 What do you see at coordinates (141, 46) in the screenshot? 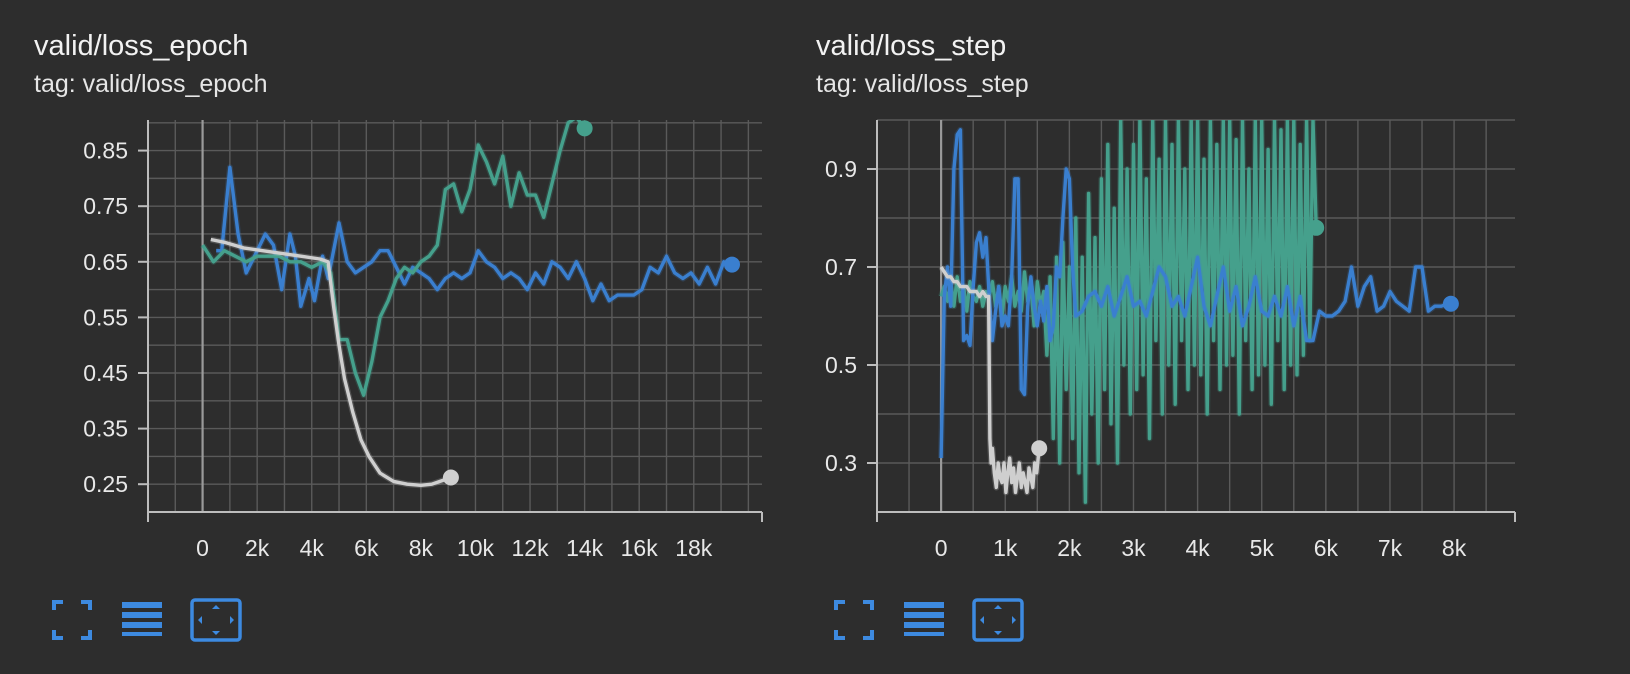
I see `chart-title: valid/loss_epoch` at bounding box center [141, 46].